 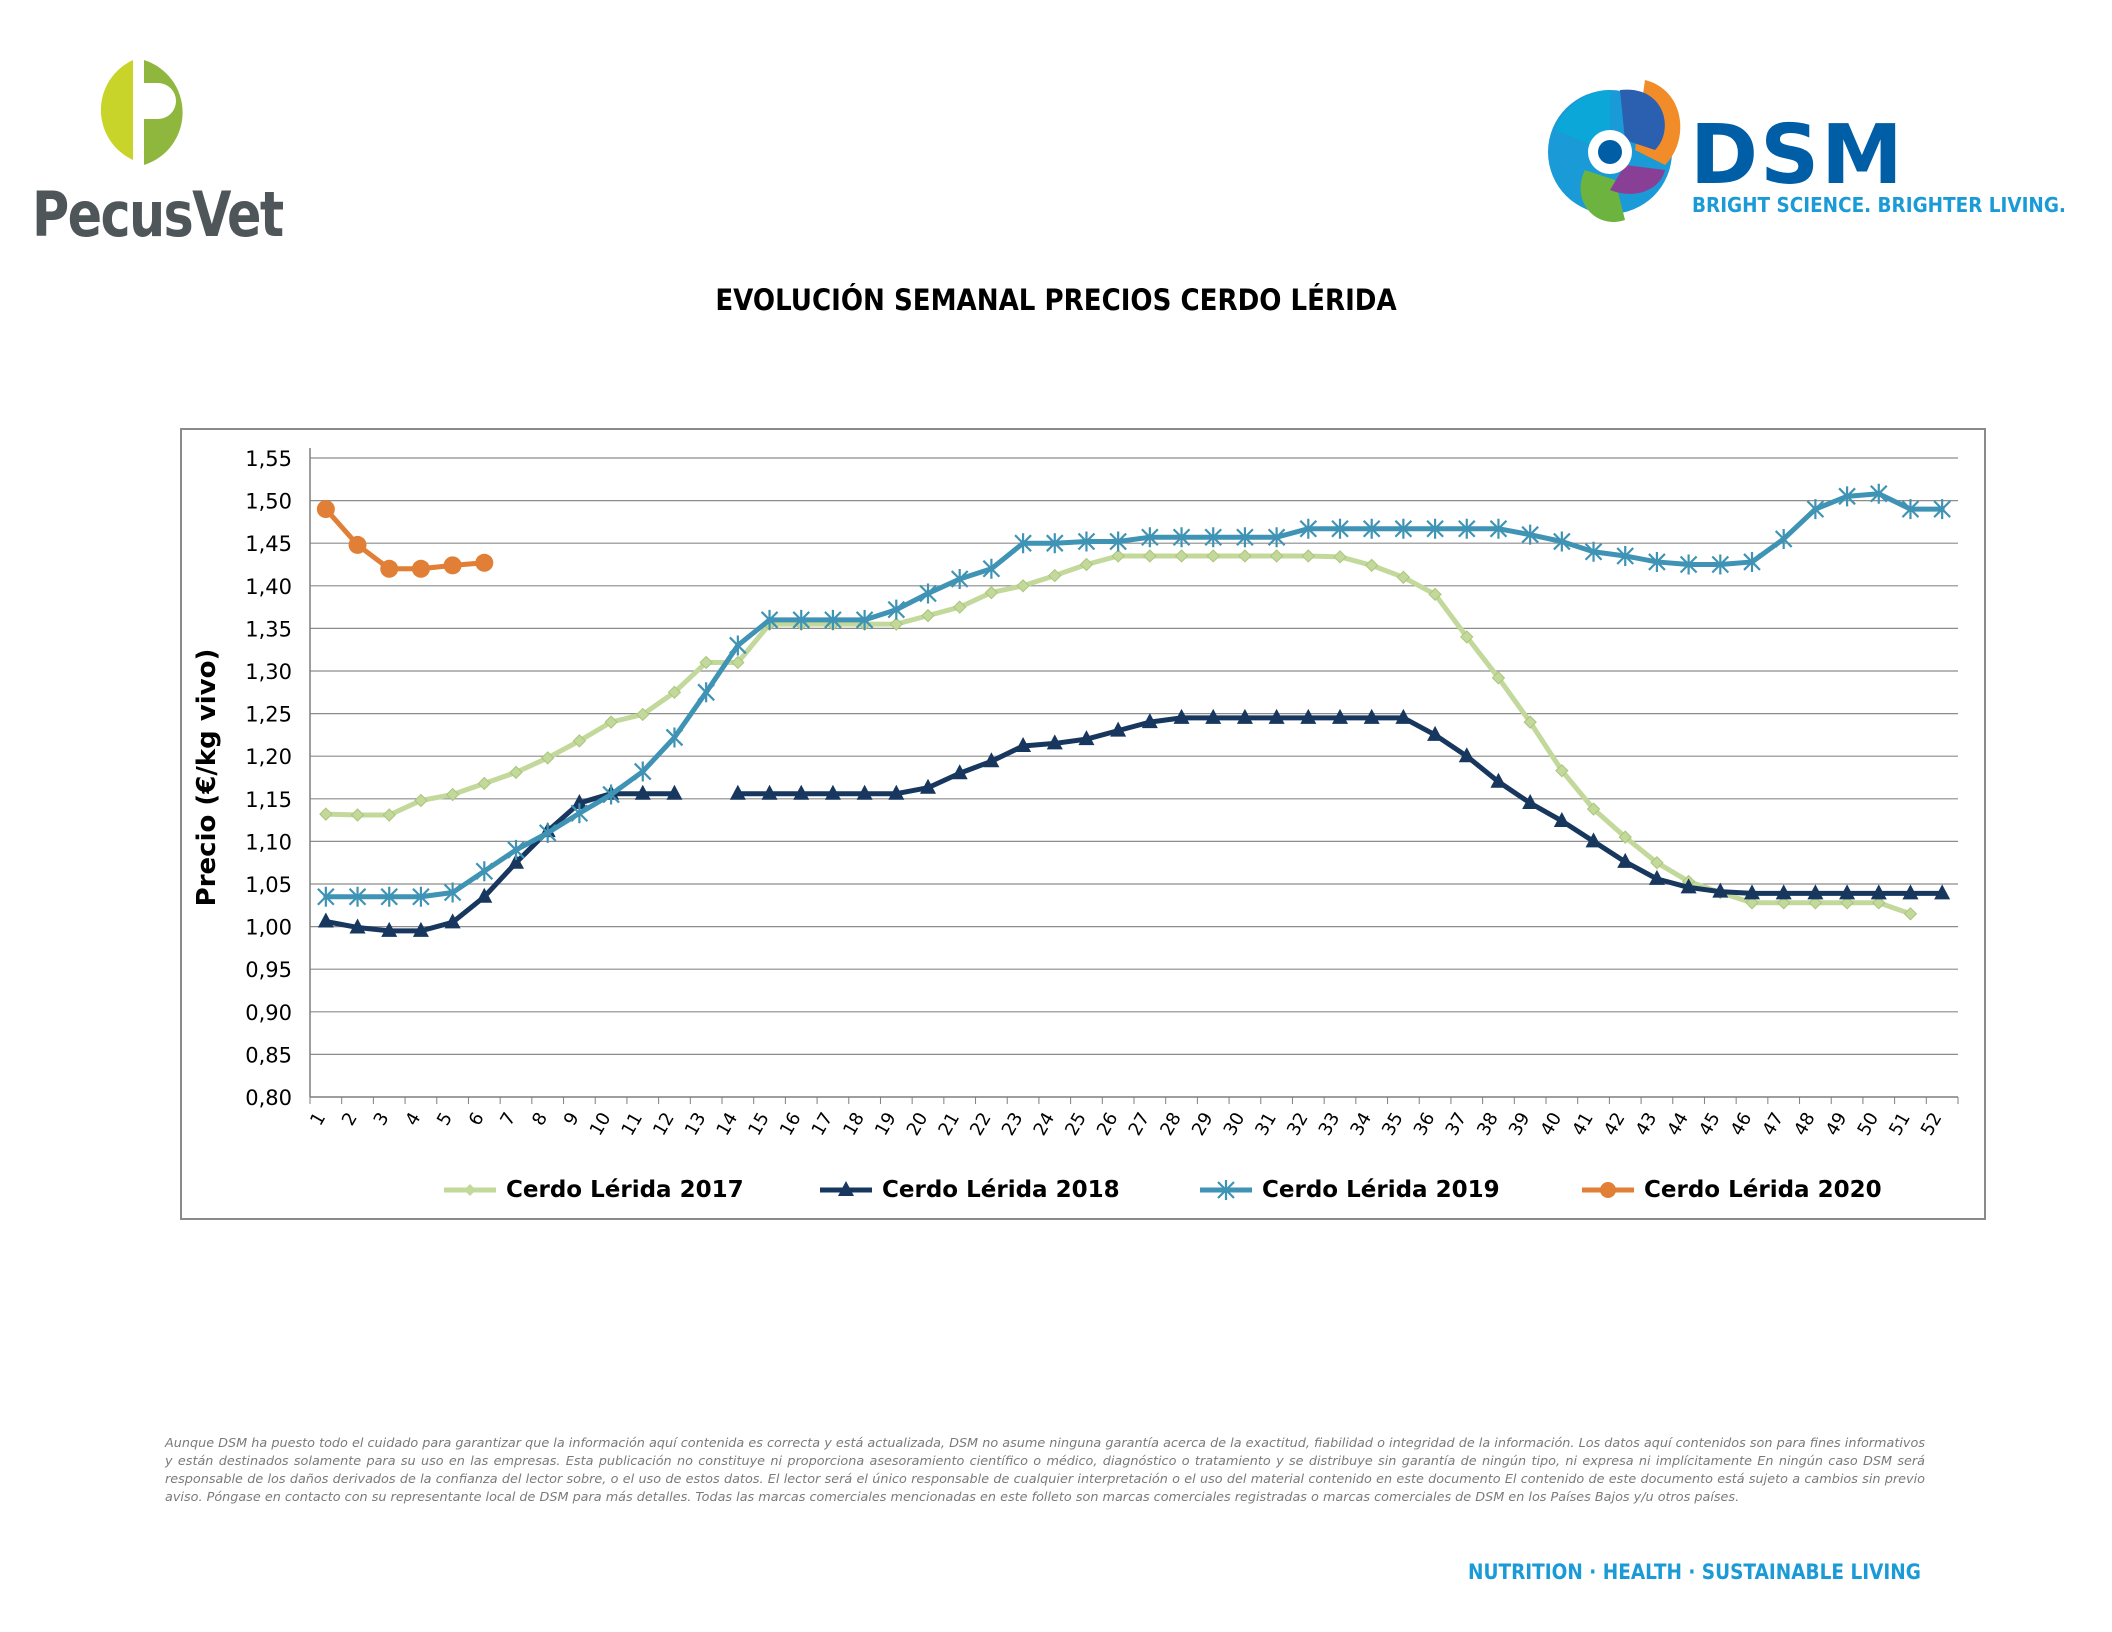 What do you see at coordinates (1900, 1124) in the screenshot?
I see `x-tick-label: 51` at bounding box center [1900, 1124].